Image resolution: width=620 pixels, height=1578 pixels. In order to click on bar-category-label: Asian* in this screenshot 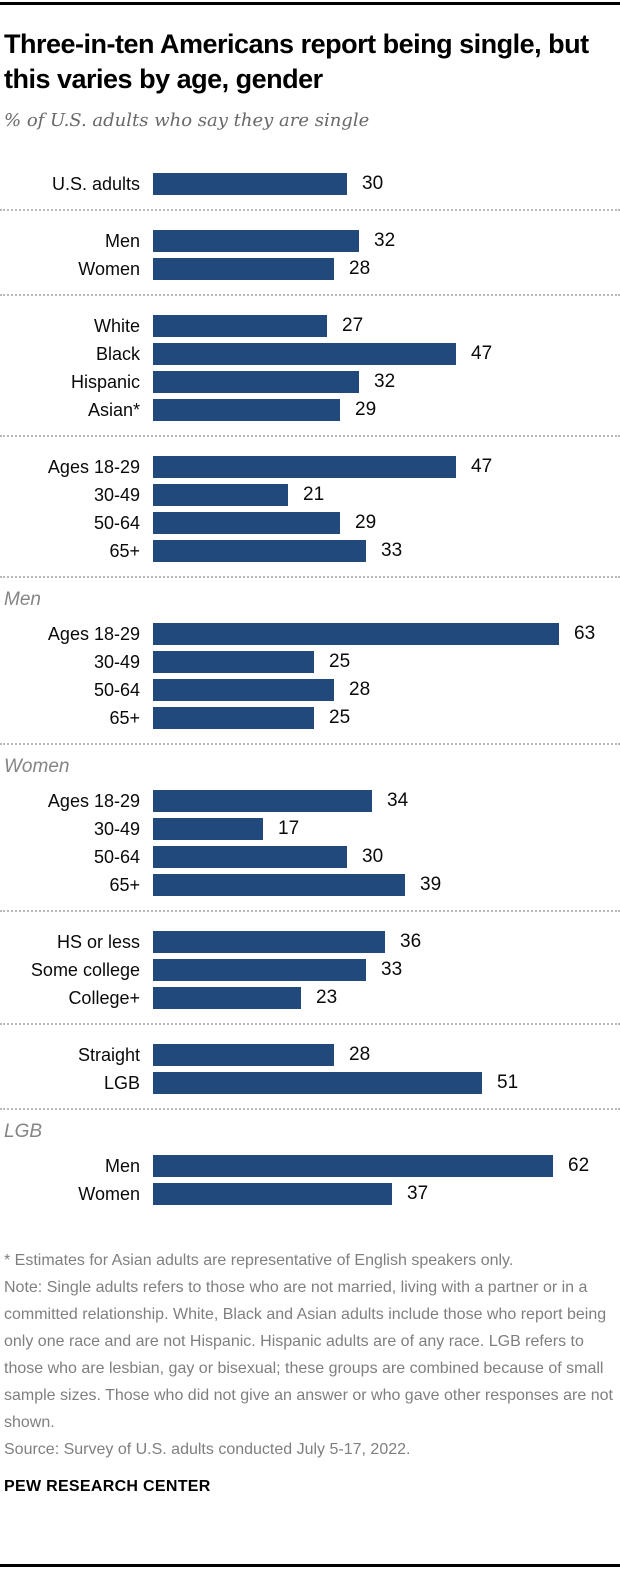, I will do `click(113, 409)`.